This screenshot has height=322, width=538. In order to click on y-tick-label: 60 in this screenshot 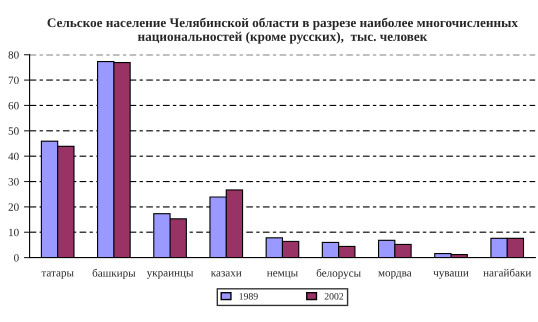, I will do `click(13, 106)`.